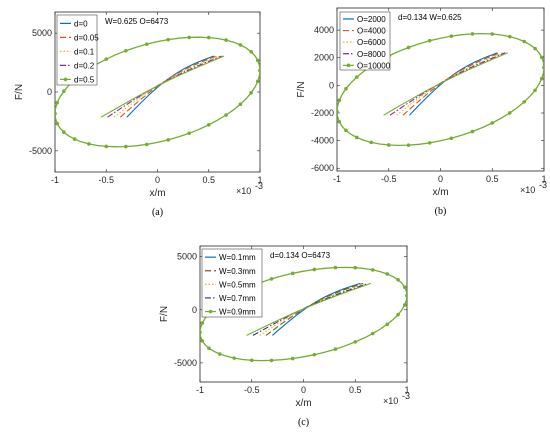 This screenshot has height=437, width=550. Describe the element at coordinates (300, 255) in the screenshot. I see `parameter-annotation: d=0.134 O=6473` at that location.